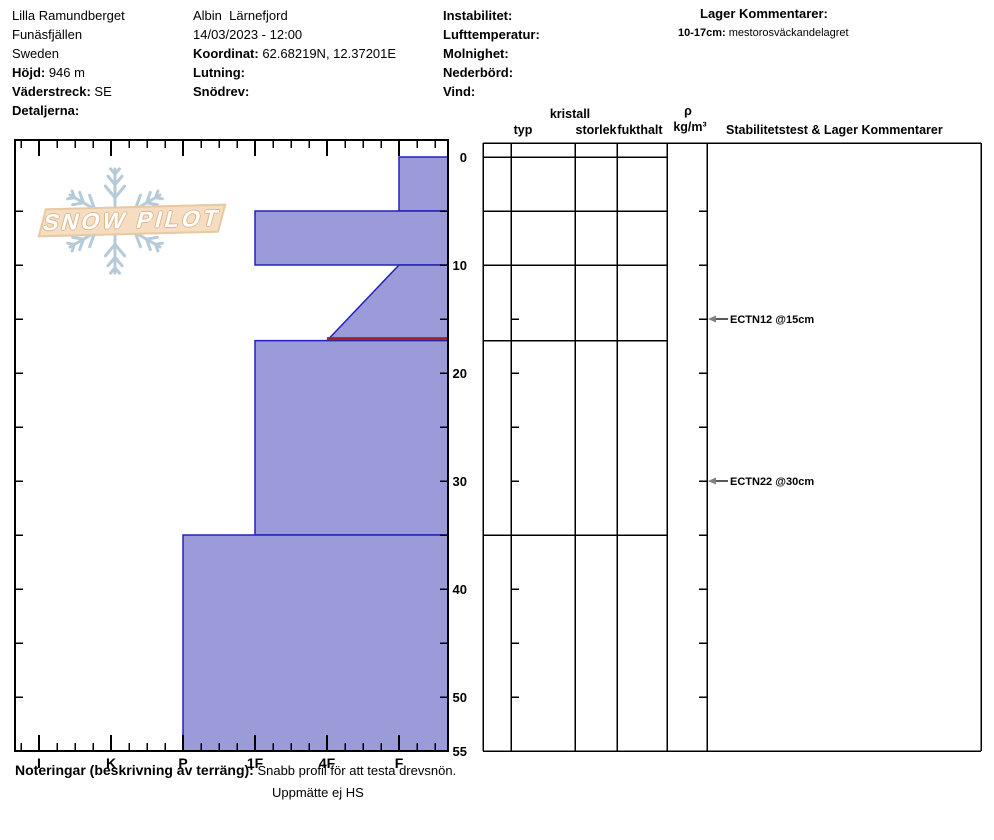 The height and width of the screenshot is (840, 994). I want to click on col-header-stability: Stabilitetstest & Lager Kommentarer, so click(834, 130).